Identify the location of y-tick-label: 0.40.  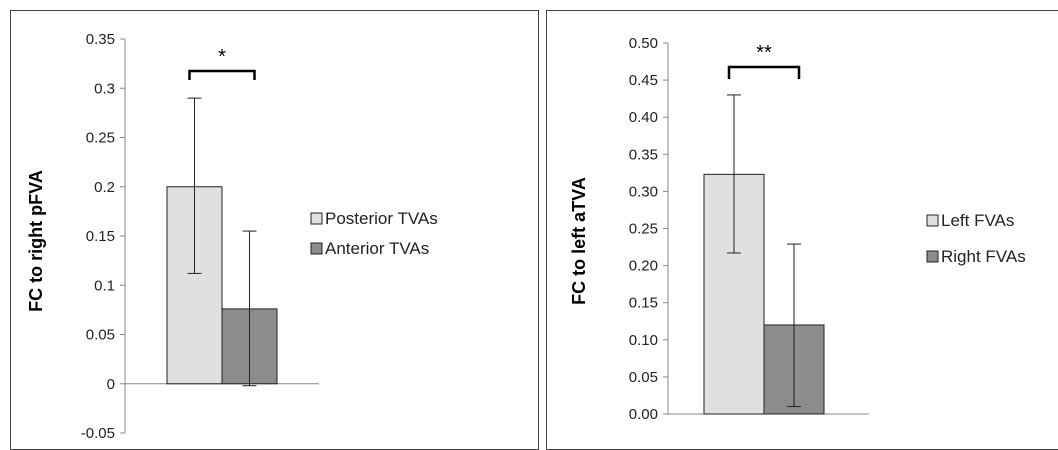
(643, 117).